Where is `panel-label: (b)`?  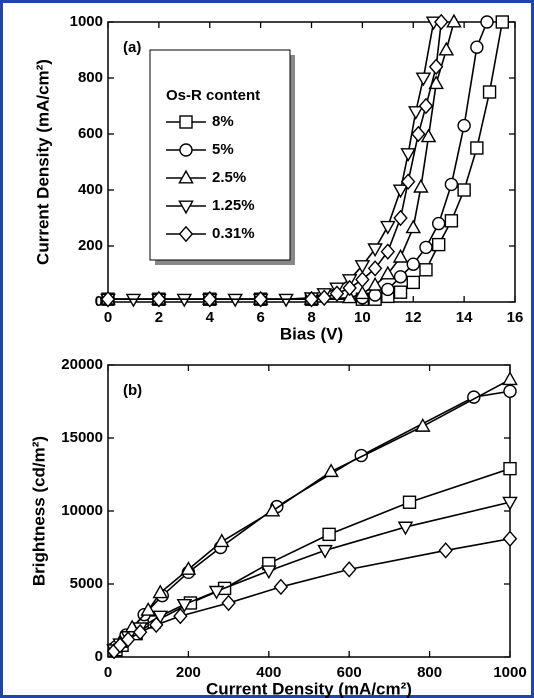 panel-label: (b) is located at coordinates (132, 390).